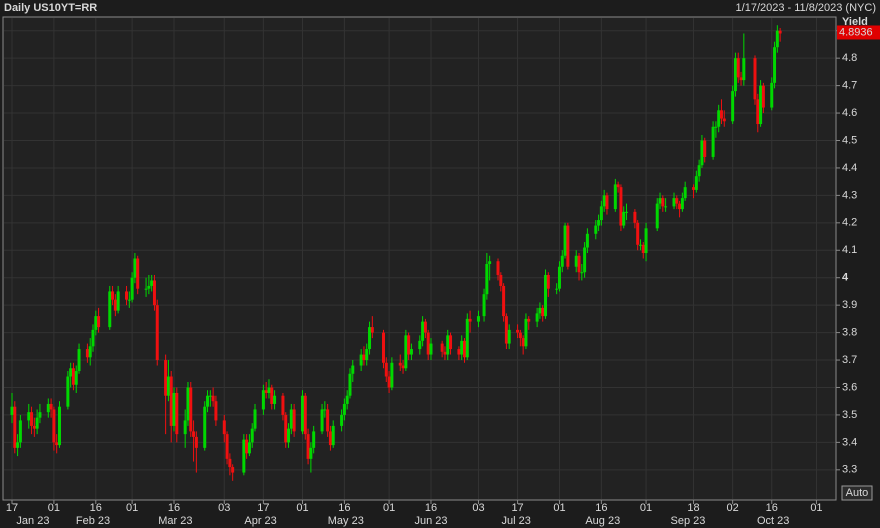  Describe the element at coordinates (50, 8) in the screenshot. I see `chart-title: Daily US10YT=RR` at that location.